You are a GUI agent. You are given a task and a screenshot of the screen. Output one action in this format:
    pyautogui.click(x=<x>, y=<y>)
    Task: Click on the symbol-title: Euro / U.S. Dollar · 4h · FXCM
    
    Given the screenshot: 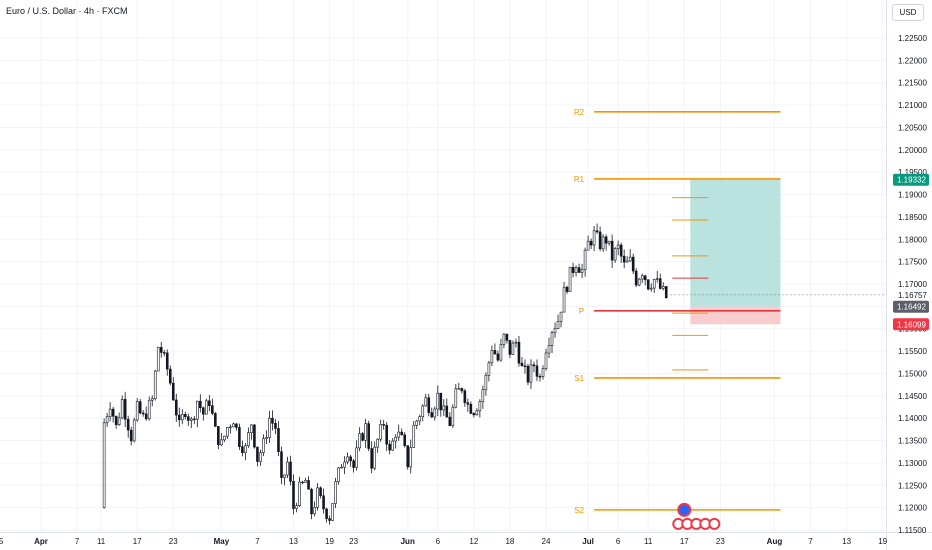 What is the action you would take?
    pyautogui.click(x=67, y=11)
    